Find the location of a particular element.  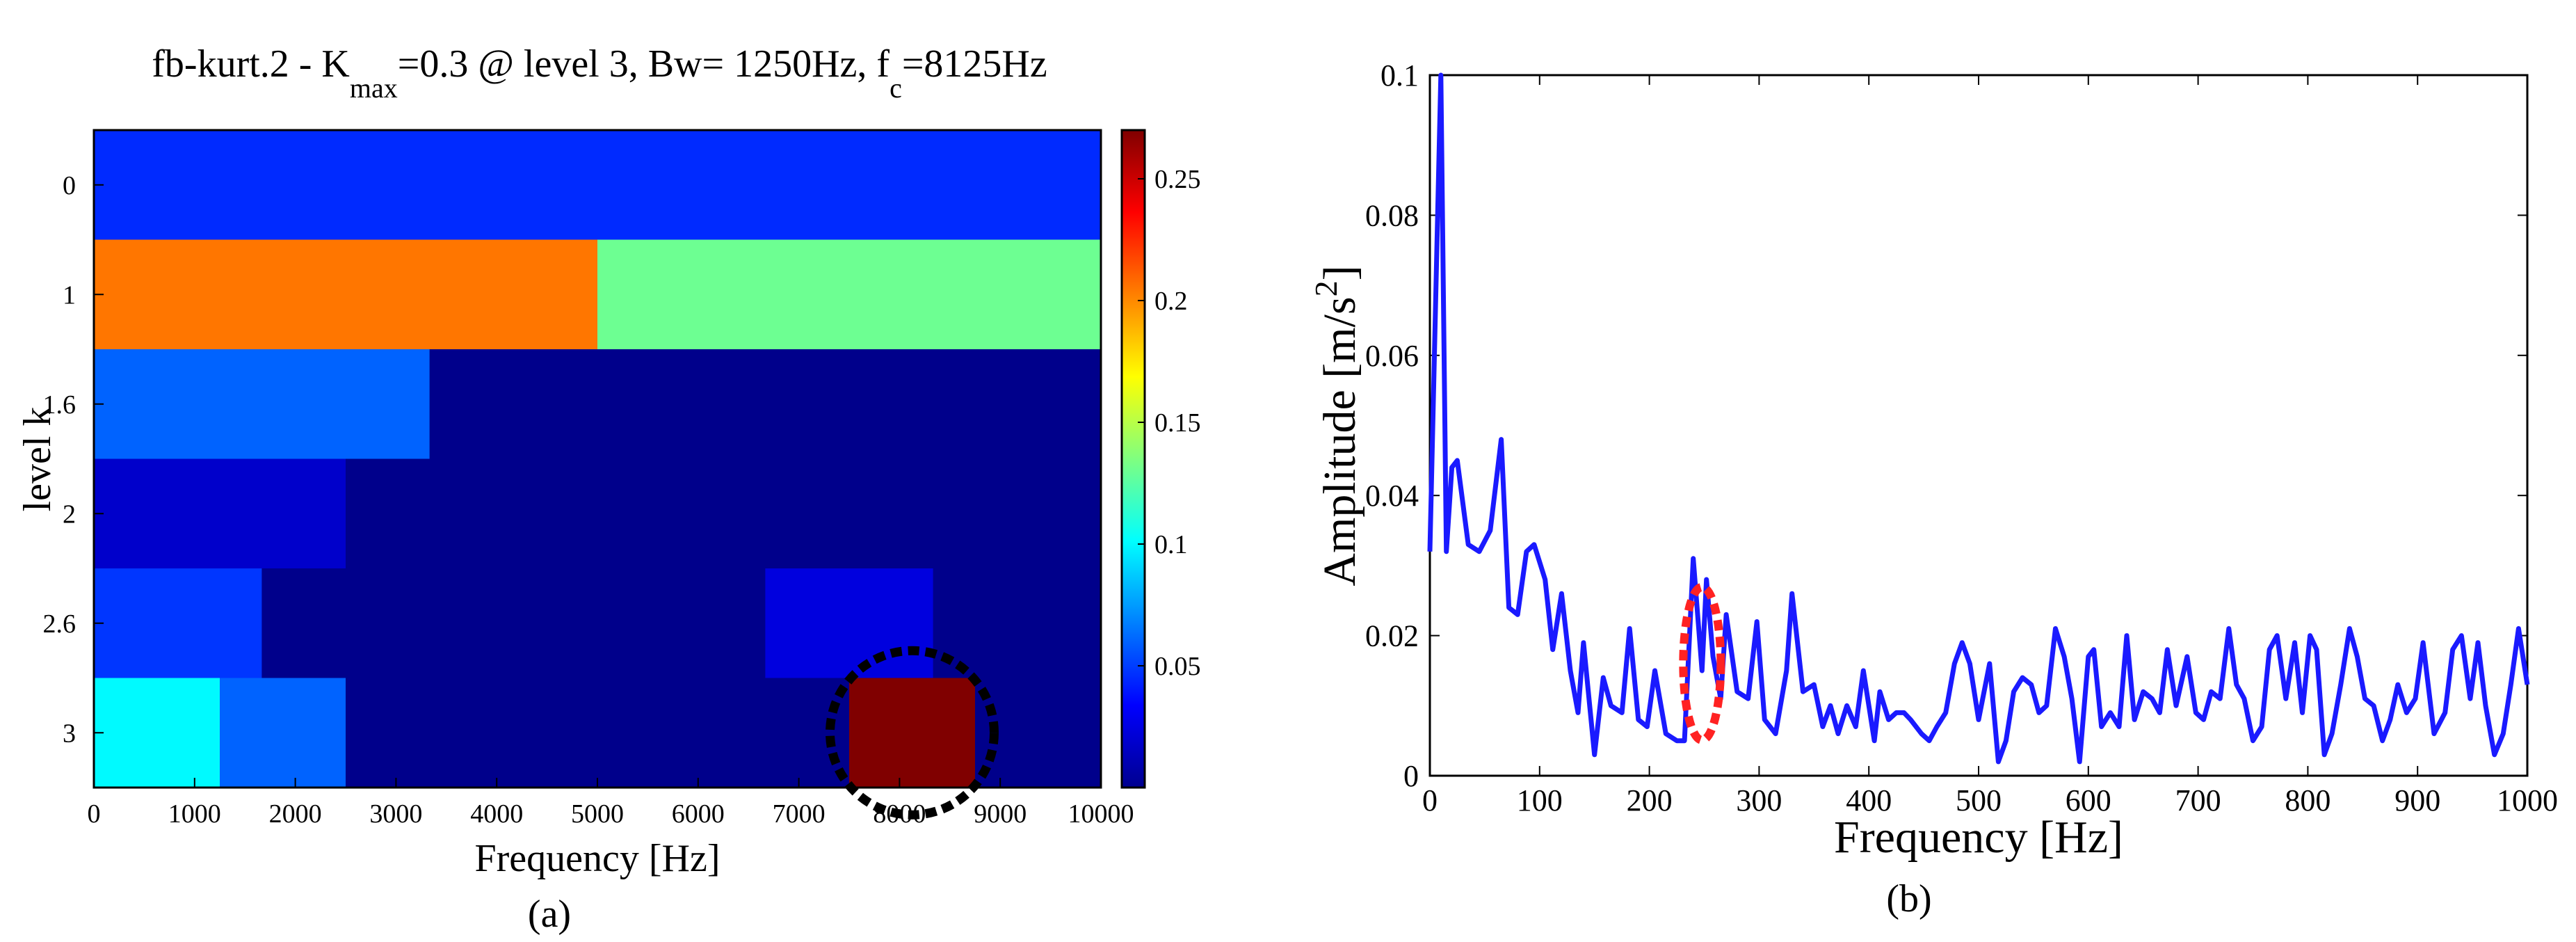

heatmap-y-tick-label: 2.6 is located at coordinates (60, 624).